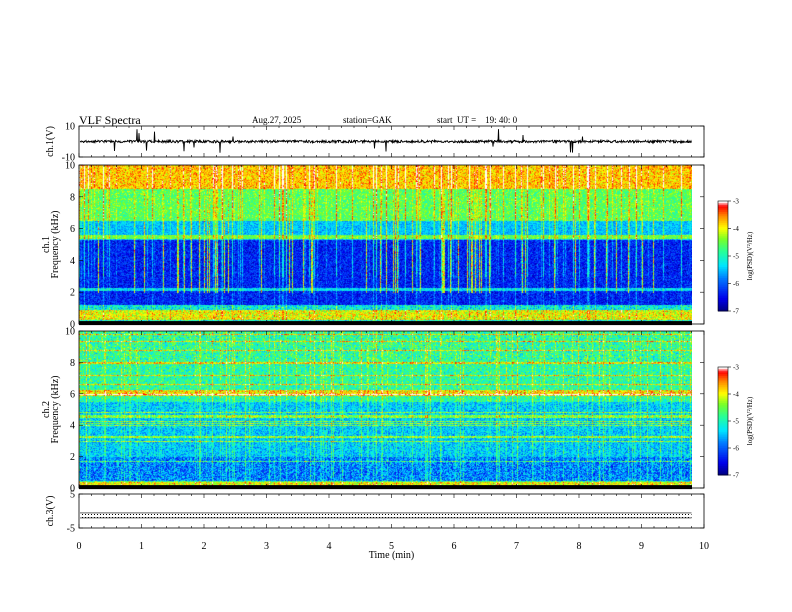 This screenshot has height=612, width=792. Describe the element at coordinates (50, 511) in the screenshot. I see `ch3-waveform-ylabel: ch.3(V)` at that location.